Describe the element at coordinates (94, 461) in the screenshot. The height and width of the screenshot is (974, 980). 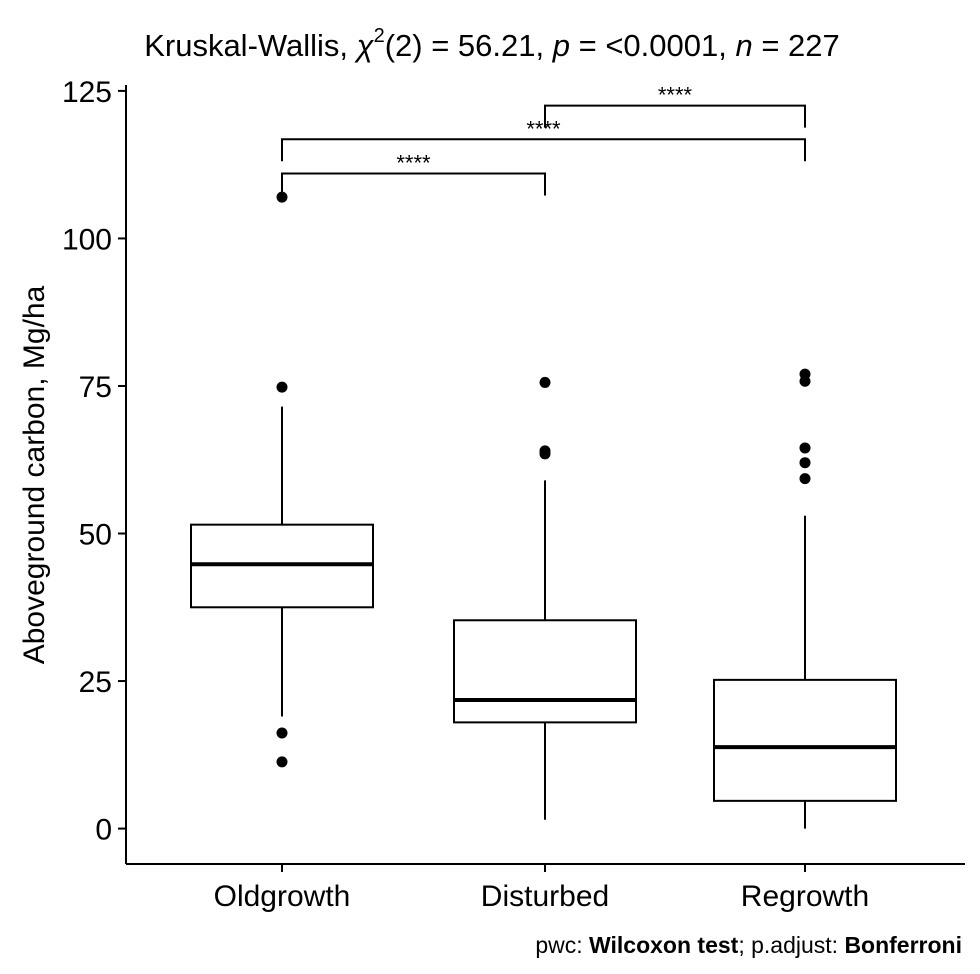
I see `y-ticks: 0 25 50 75 100 125` at that location.